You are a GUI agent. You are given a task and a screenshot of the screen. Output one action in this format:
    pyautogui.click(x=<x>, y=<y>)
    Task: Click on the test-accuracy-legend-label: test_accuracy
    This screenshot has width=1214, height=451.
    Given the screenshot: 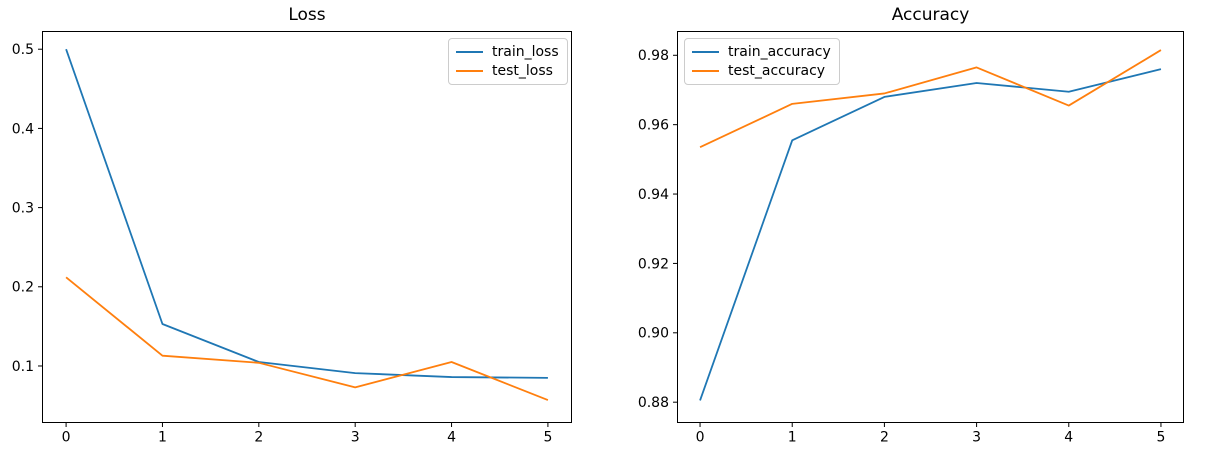 What is the action you would take?
    pyautogui.click(x=777, y=71)
    